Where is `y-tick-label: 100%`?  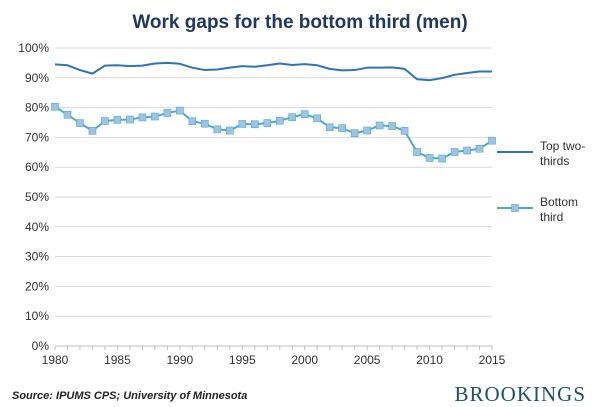 y-tick-label: 100% is located at coordinates (33, 48).